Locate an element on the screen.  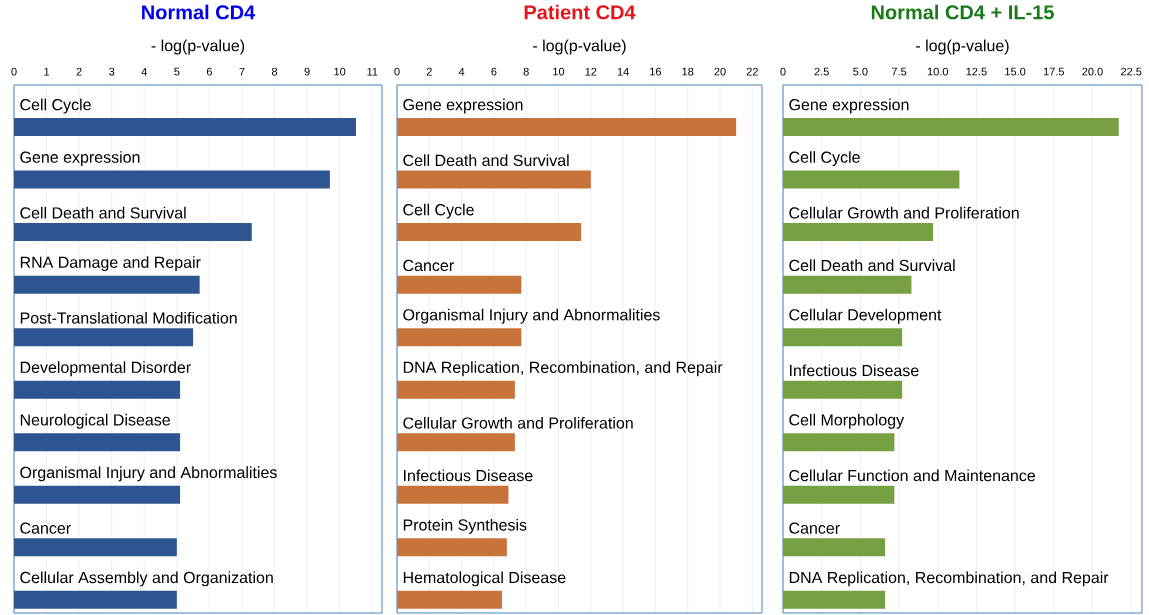
x-tick-label: 15.0 is located at coordinates (1015, 71).